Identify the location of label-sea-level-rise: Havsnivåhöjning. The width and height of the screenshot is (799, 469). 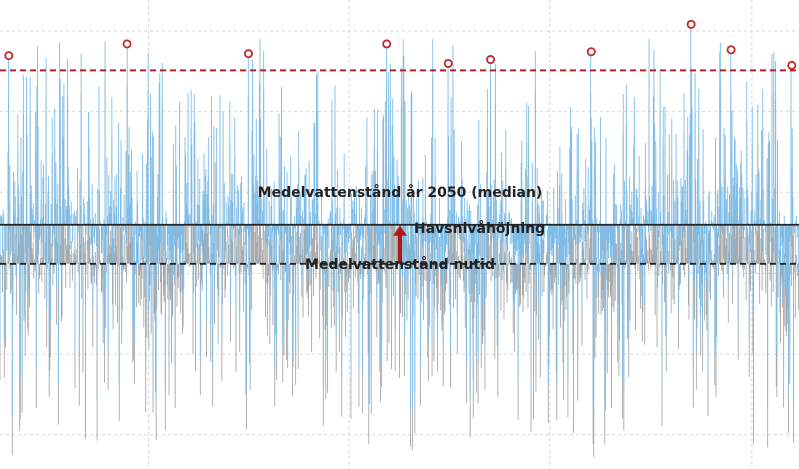
(479, 228).